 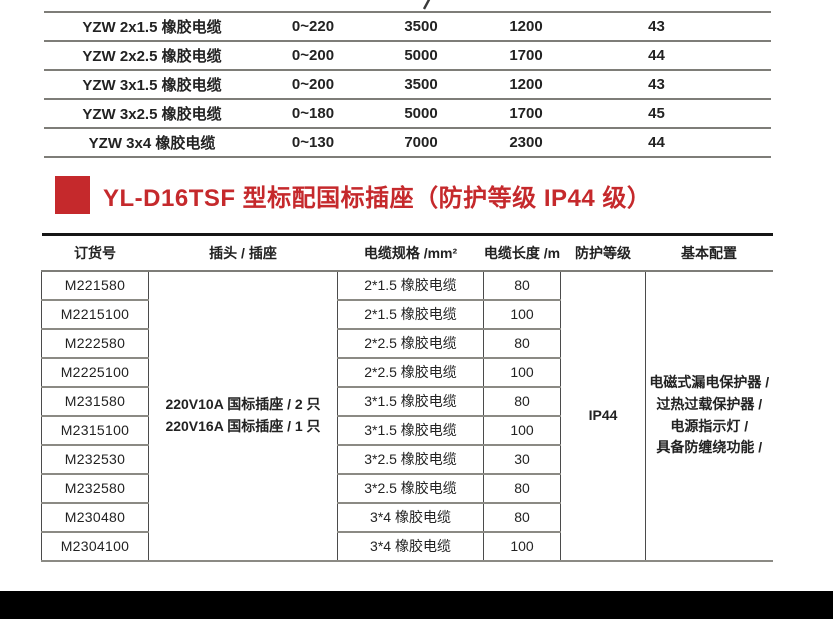 What do you see at coordinates (377, 198) in the screenshot?
I see `page-title: YL-D16TSF 型标配国标插座（防护等级 IP44 级）` at bounding box center [377, 198].